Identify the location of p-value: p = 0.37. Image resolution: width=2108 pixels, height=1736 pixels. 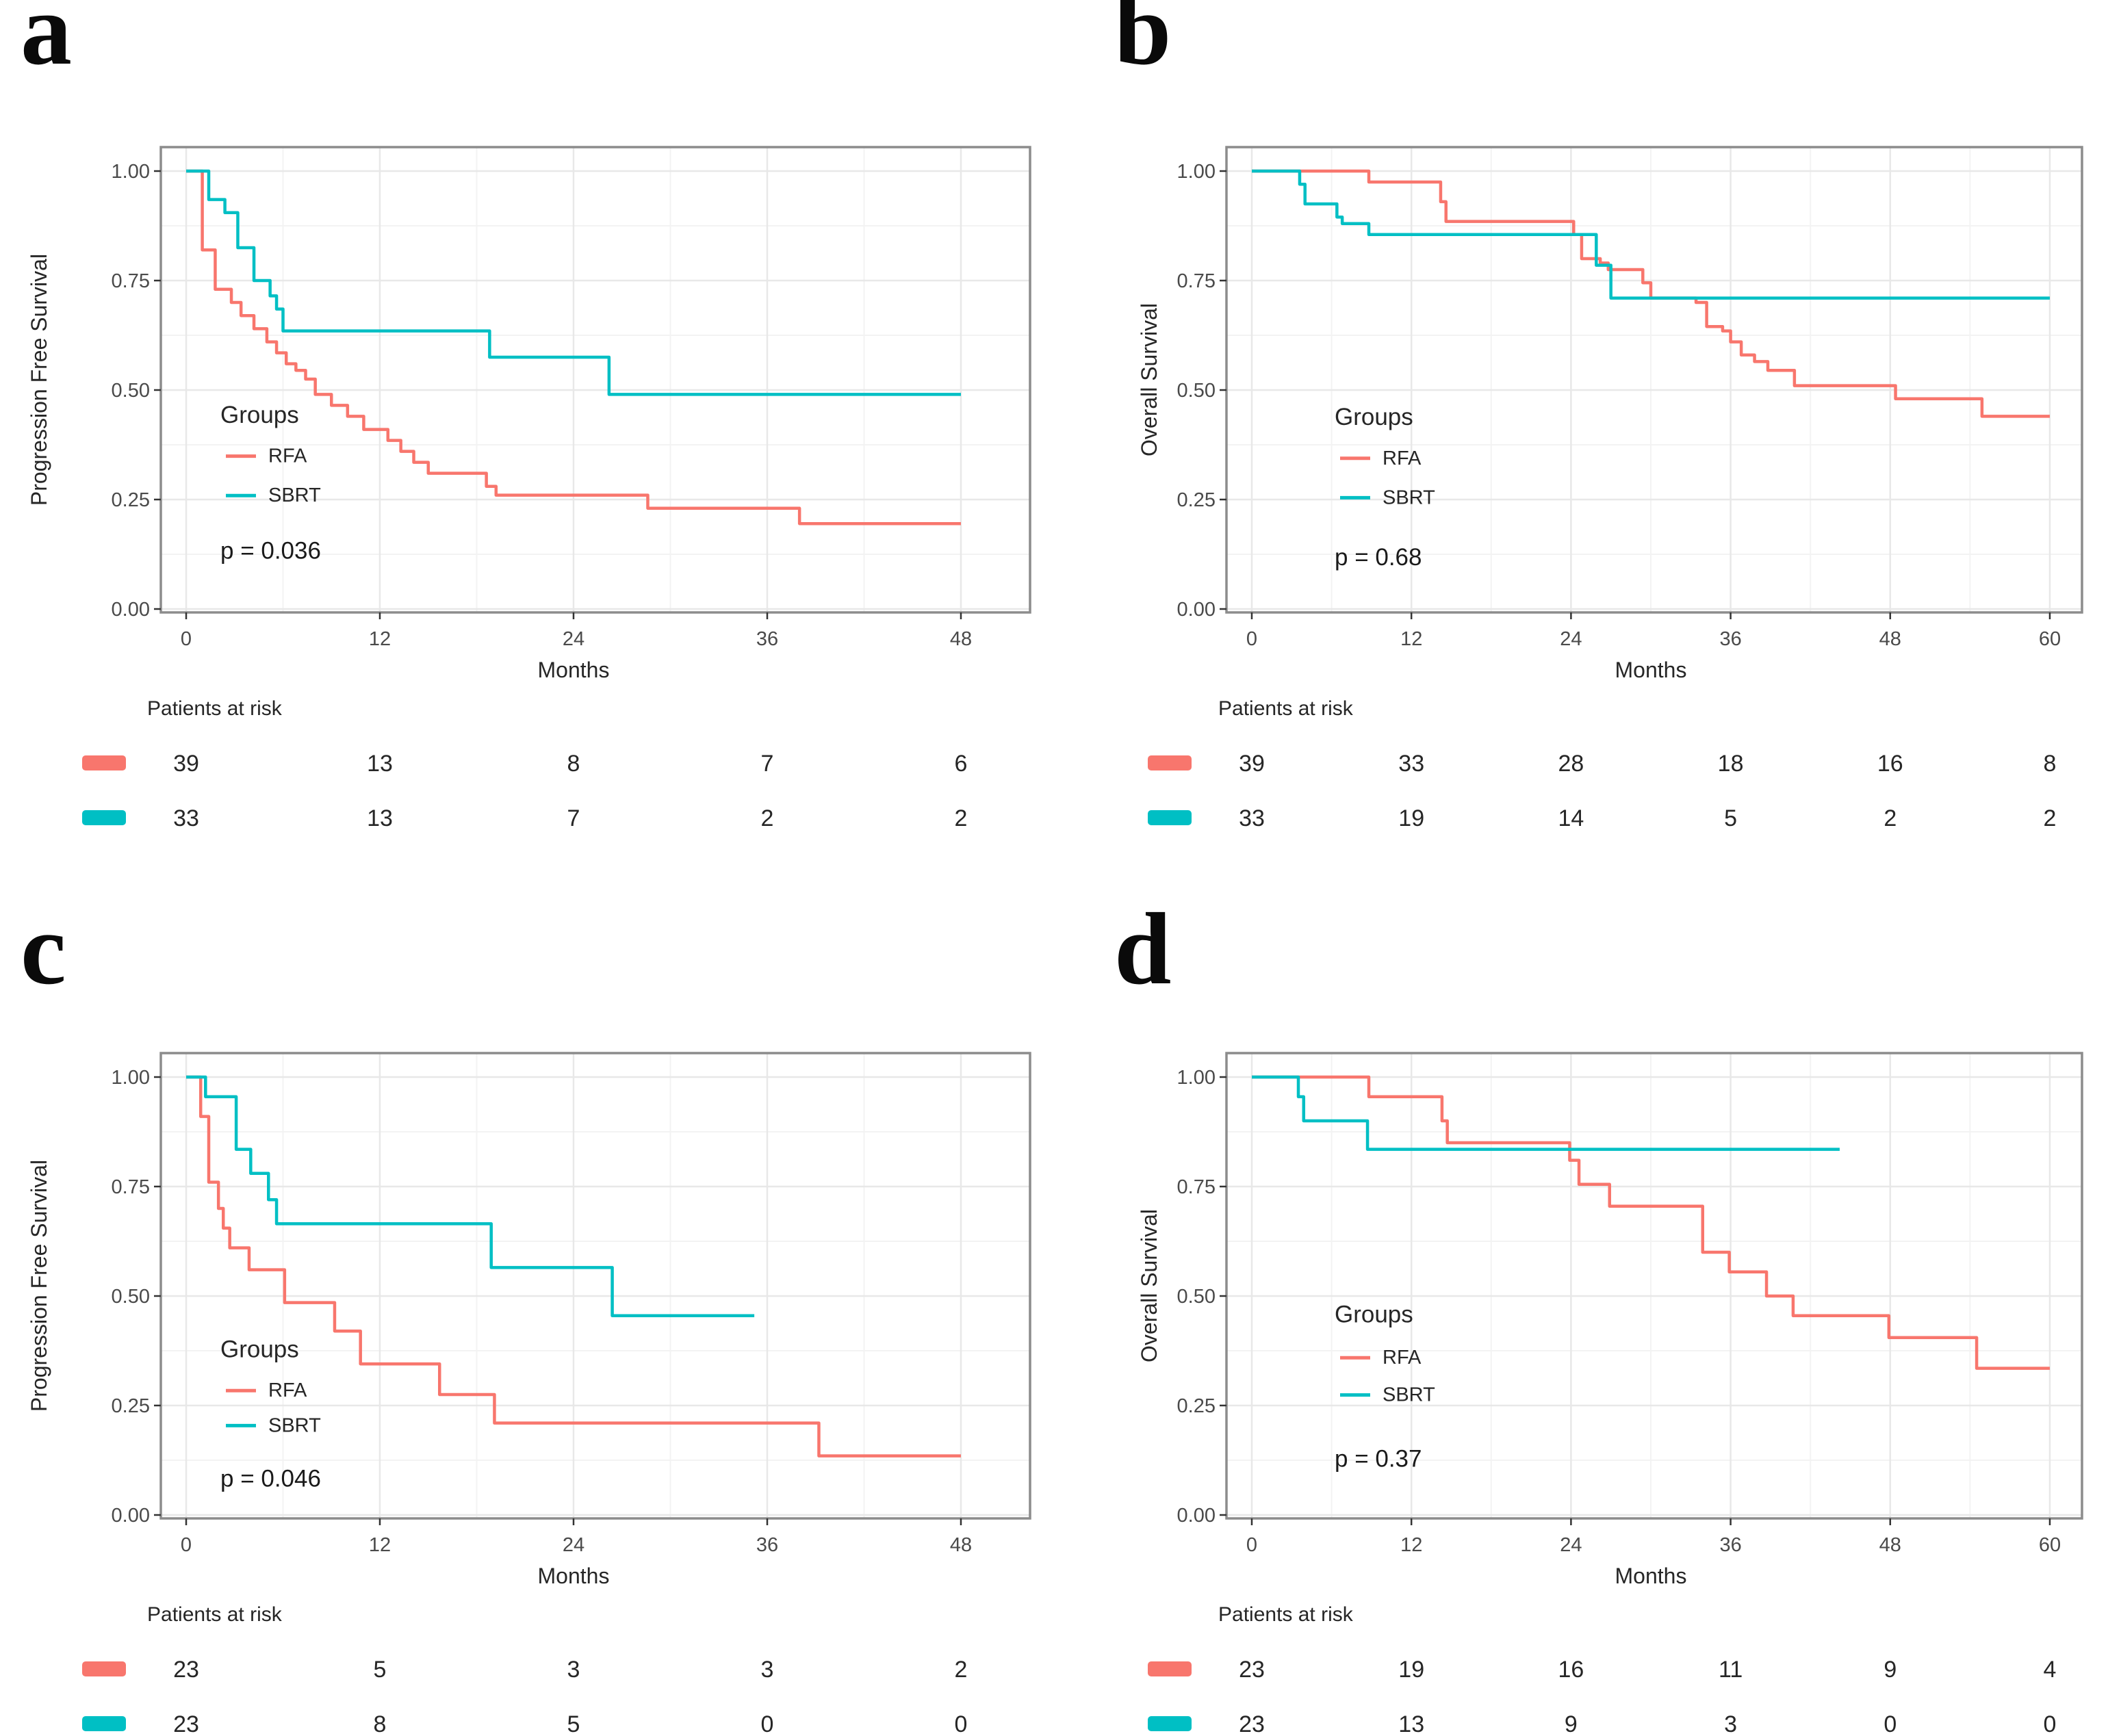
(1378, 1459).